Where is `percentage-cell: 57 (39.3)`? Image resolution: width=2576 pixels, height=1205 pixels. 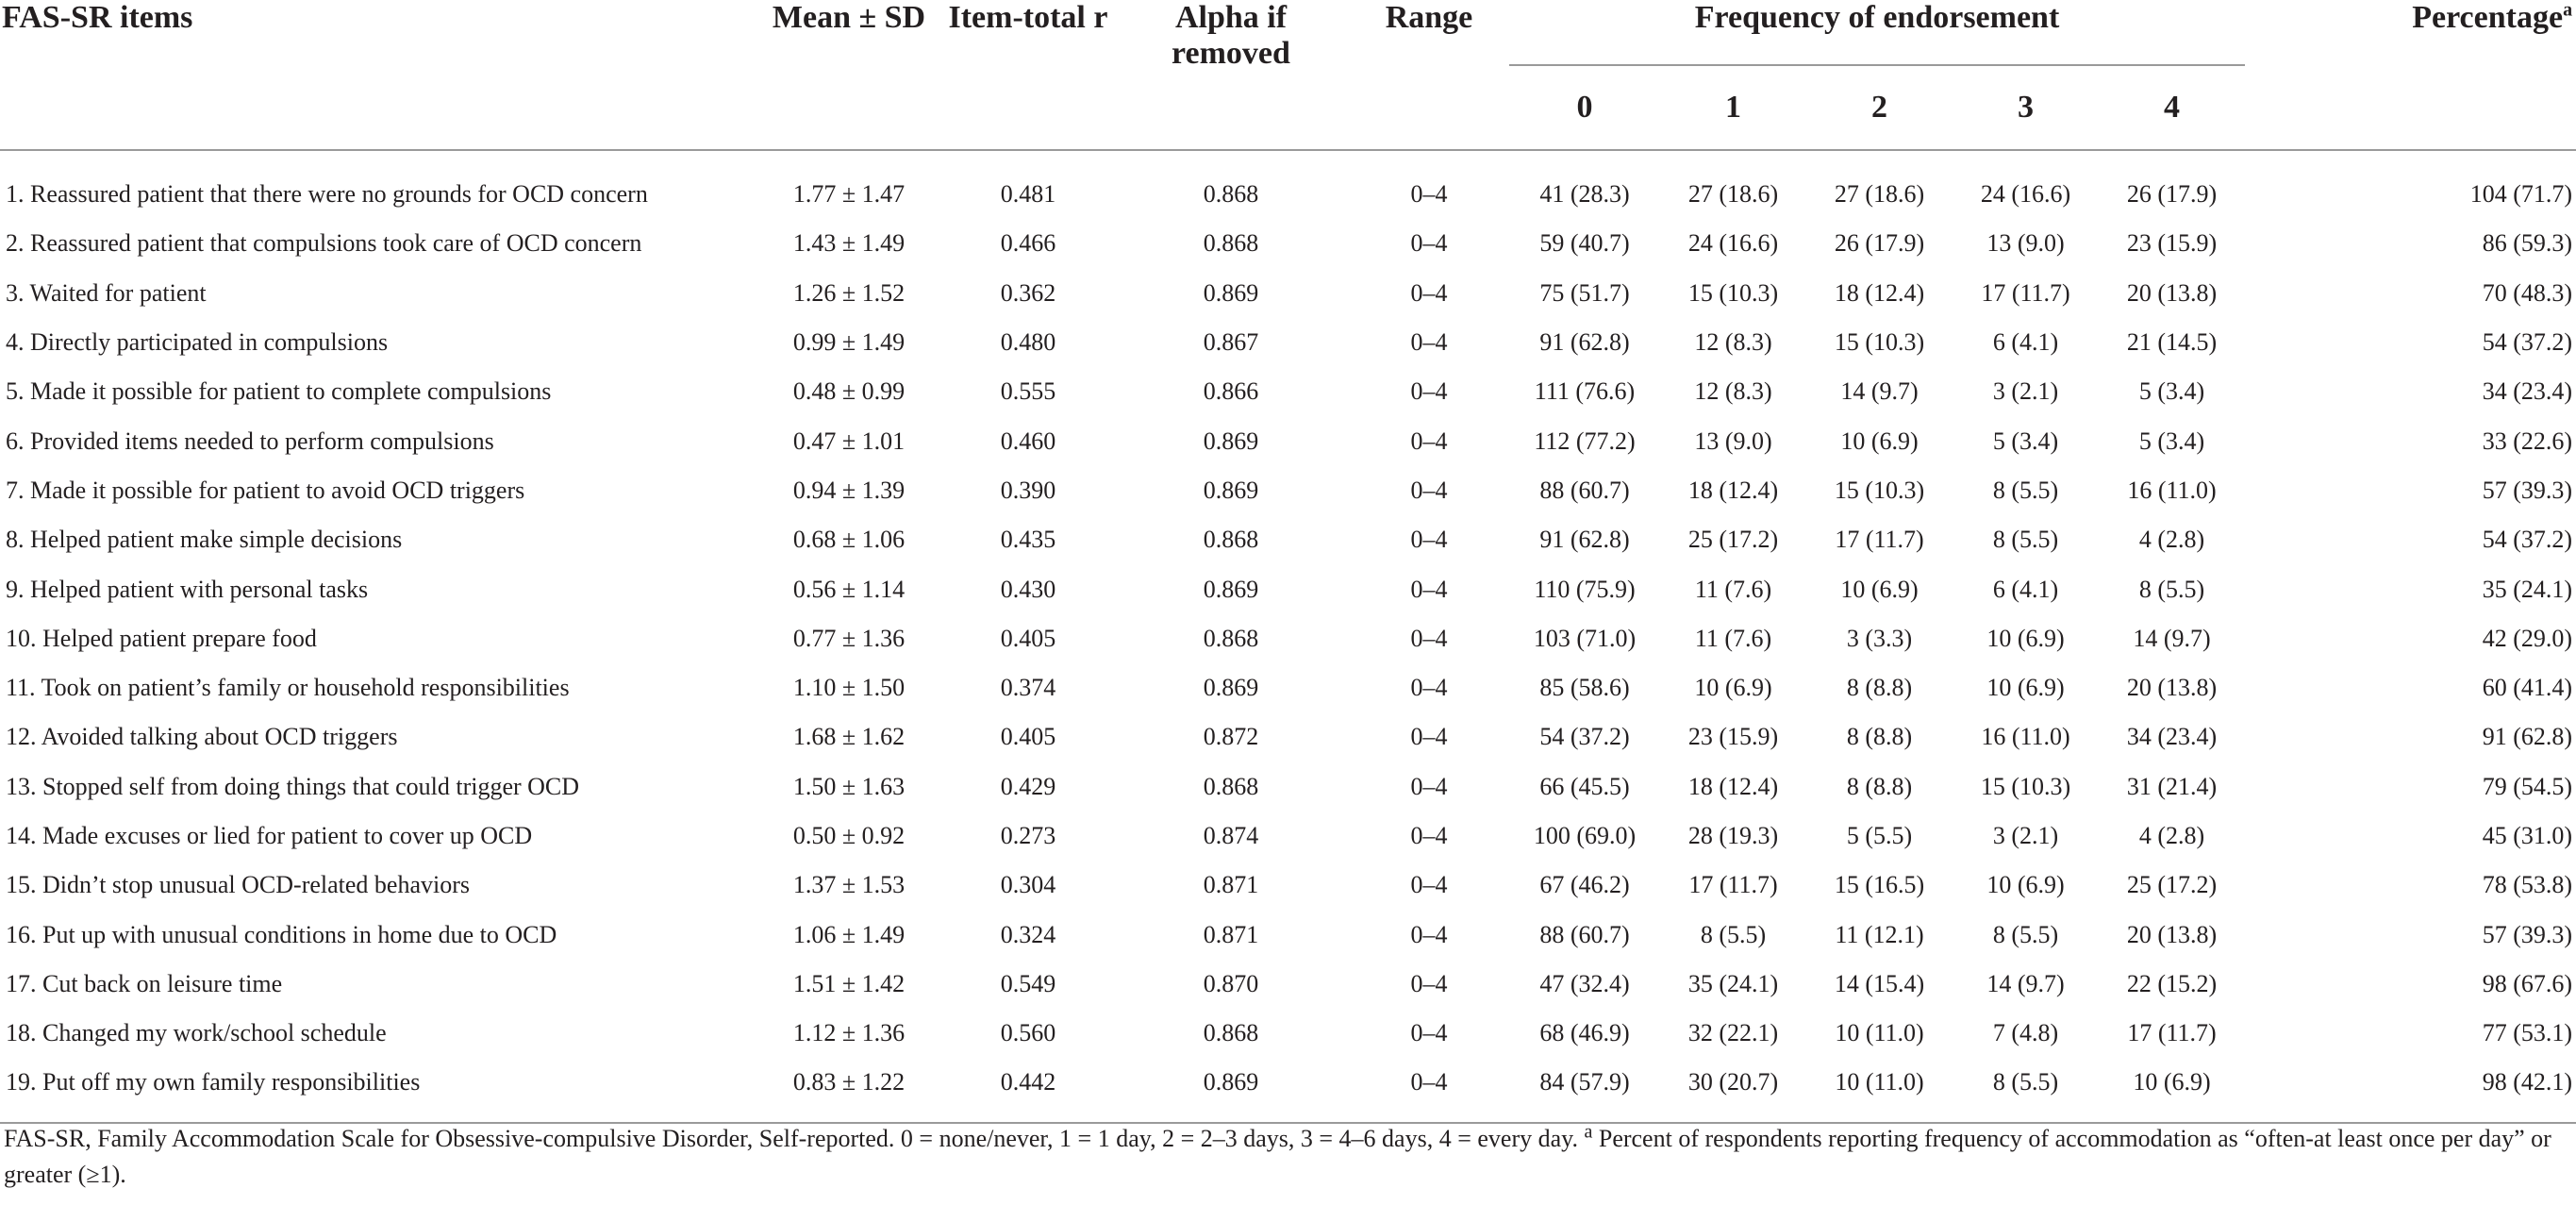 percentage-cell: 57 (39.3) is located at coordinates (2527, 490).